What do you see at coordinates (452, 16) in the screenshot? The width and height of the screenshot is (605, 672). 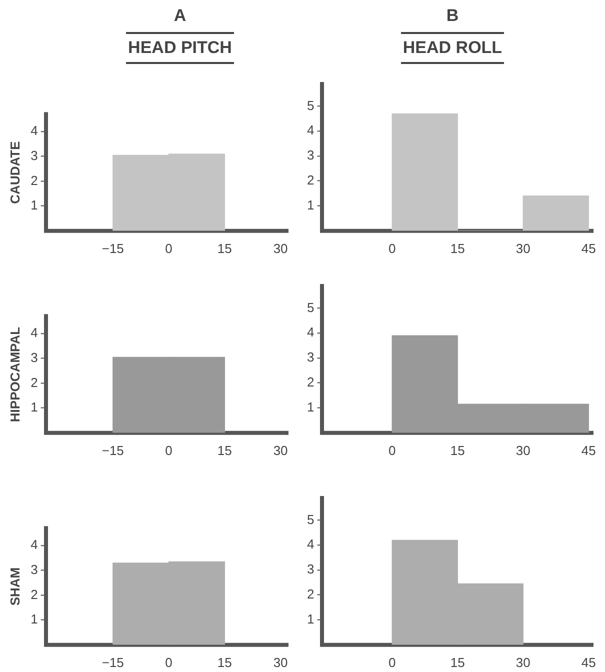 I see `chart-title: B` at bounding box center [452, 16].